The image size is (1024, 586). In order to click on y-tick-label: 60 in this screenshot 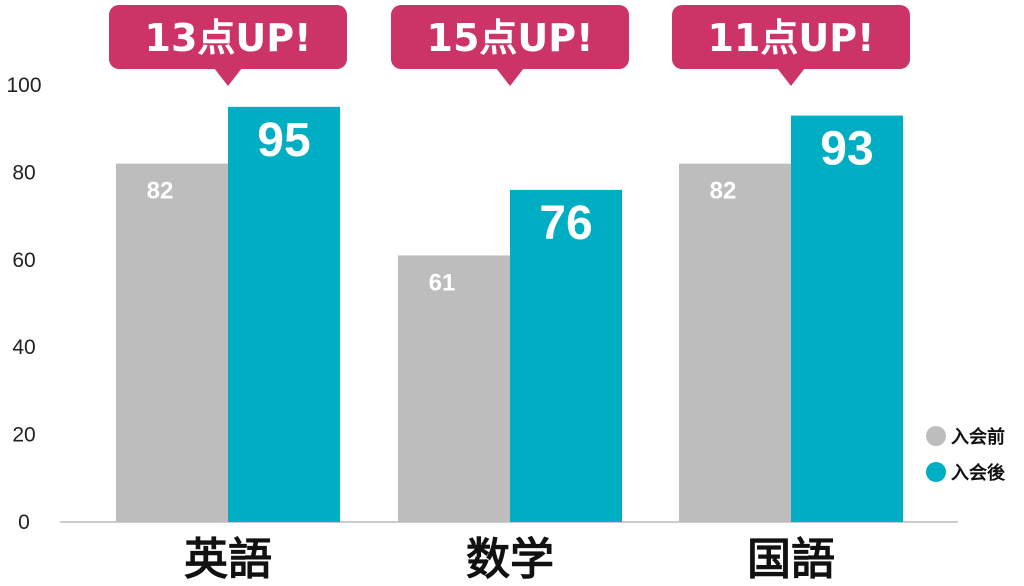, I will do `click(23, 260)`.